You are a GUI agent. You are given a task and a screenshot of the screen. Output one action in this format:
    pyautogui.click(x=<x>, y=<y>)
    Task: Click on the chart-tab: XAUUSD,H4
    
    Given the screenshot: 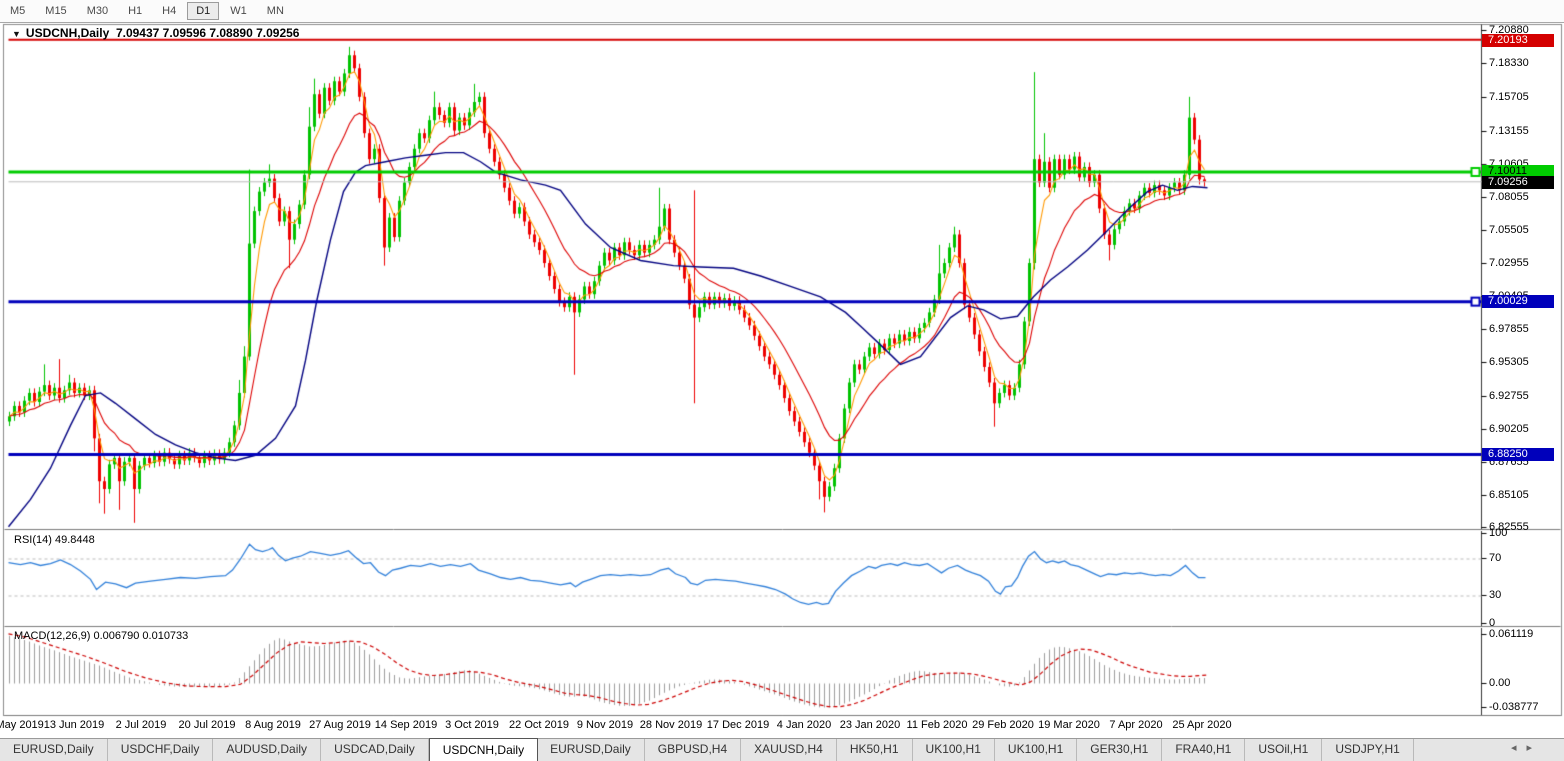 What is the action you would take?
    pyautogui.click(x=789, y=750)
    